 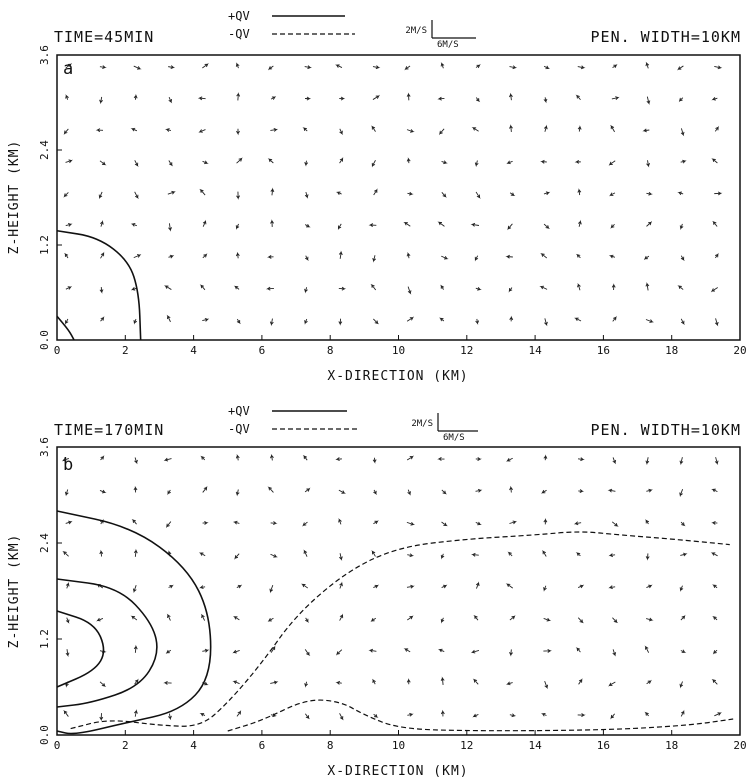 I want to click on x-tick-label: 12, so click(x=466, y=745).